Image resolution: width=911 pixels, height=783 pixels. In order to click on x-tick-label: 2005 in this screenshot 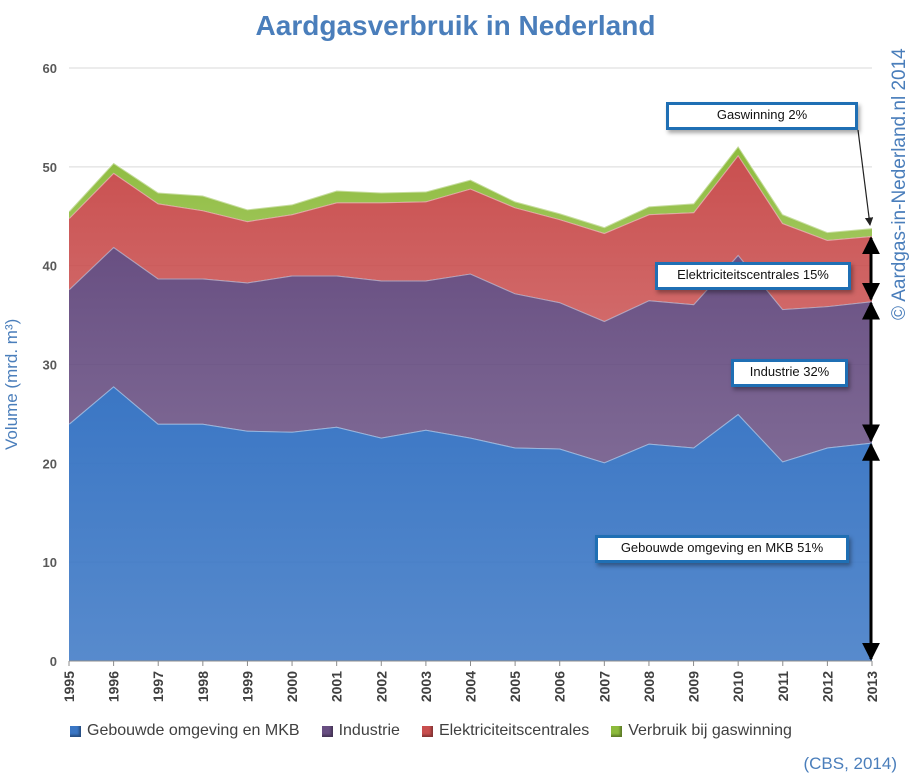, I will do `click(515, 686)`.